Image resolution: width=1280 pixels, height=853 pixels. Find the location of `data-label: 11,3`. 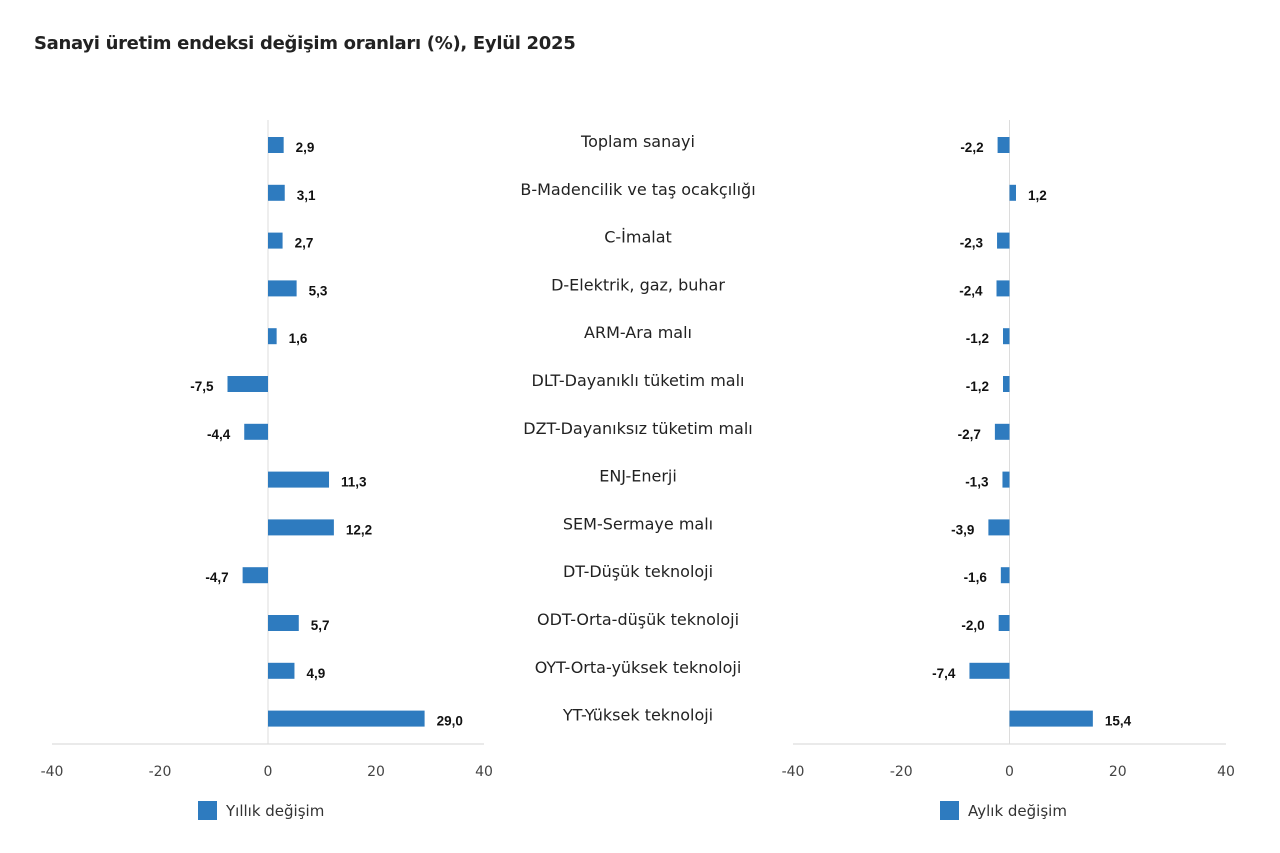

data-label: 11,3 is located at coordinates (354, 482).